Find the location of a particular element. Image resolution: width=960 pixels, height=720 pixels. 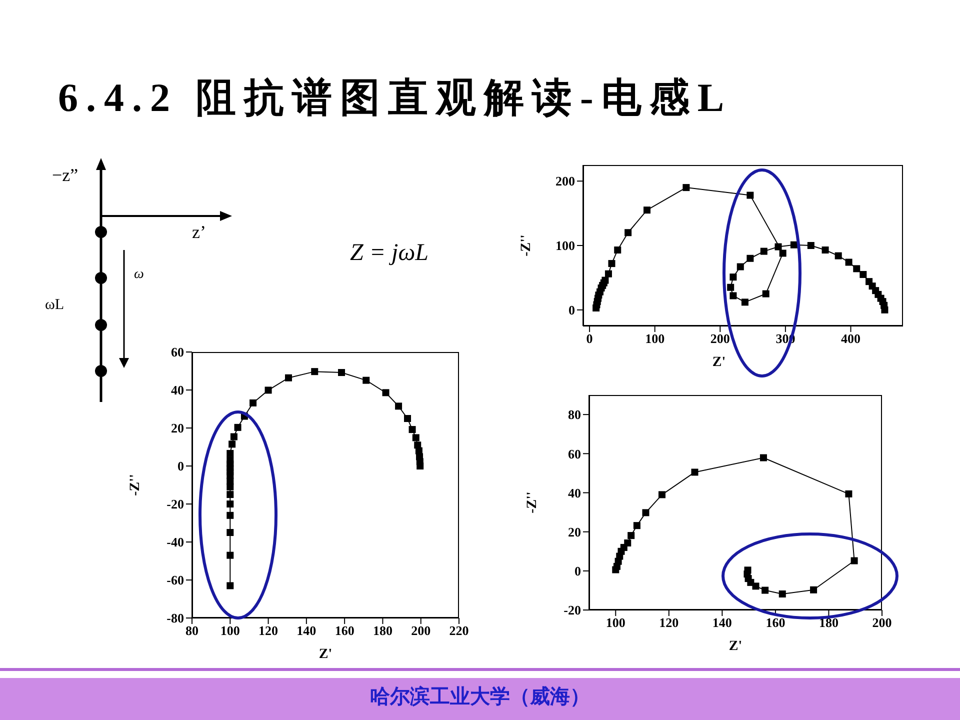

text: 哈尔滨工业大学（威海） is located at coordinates (480, 697).